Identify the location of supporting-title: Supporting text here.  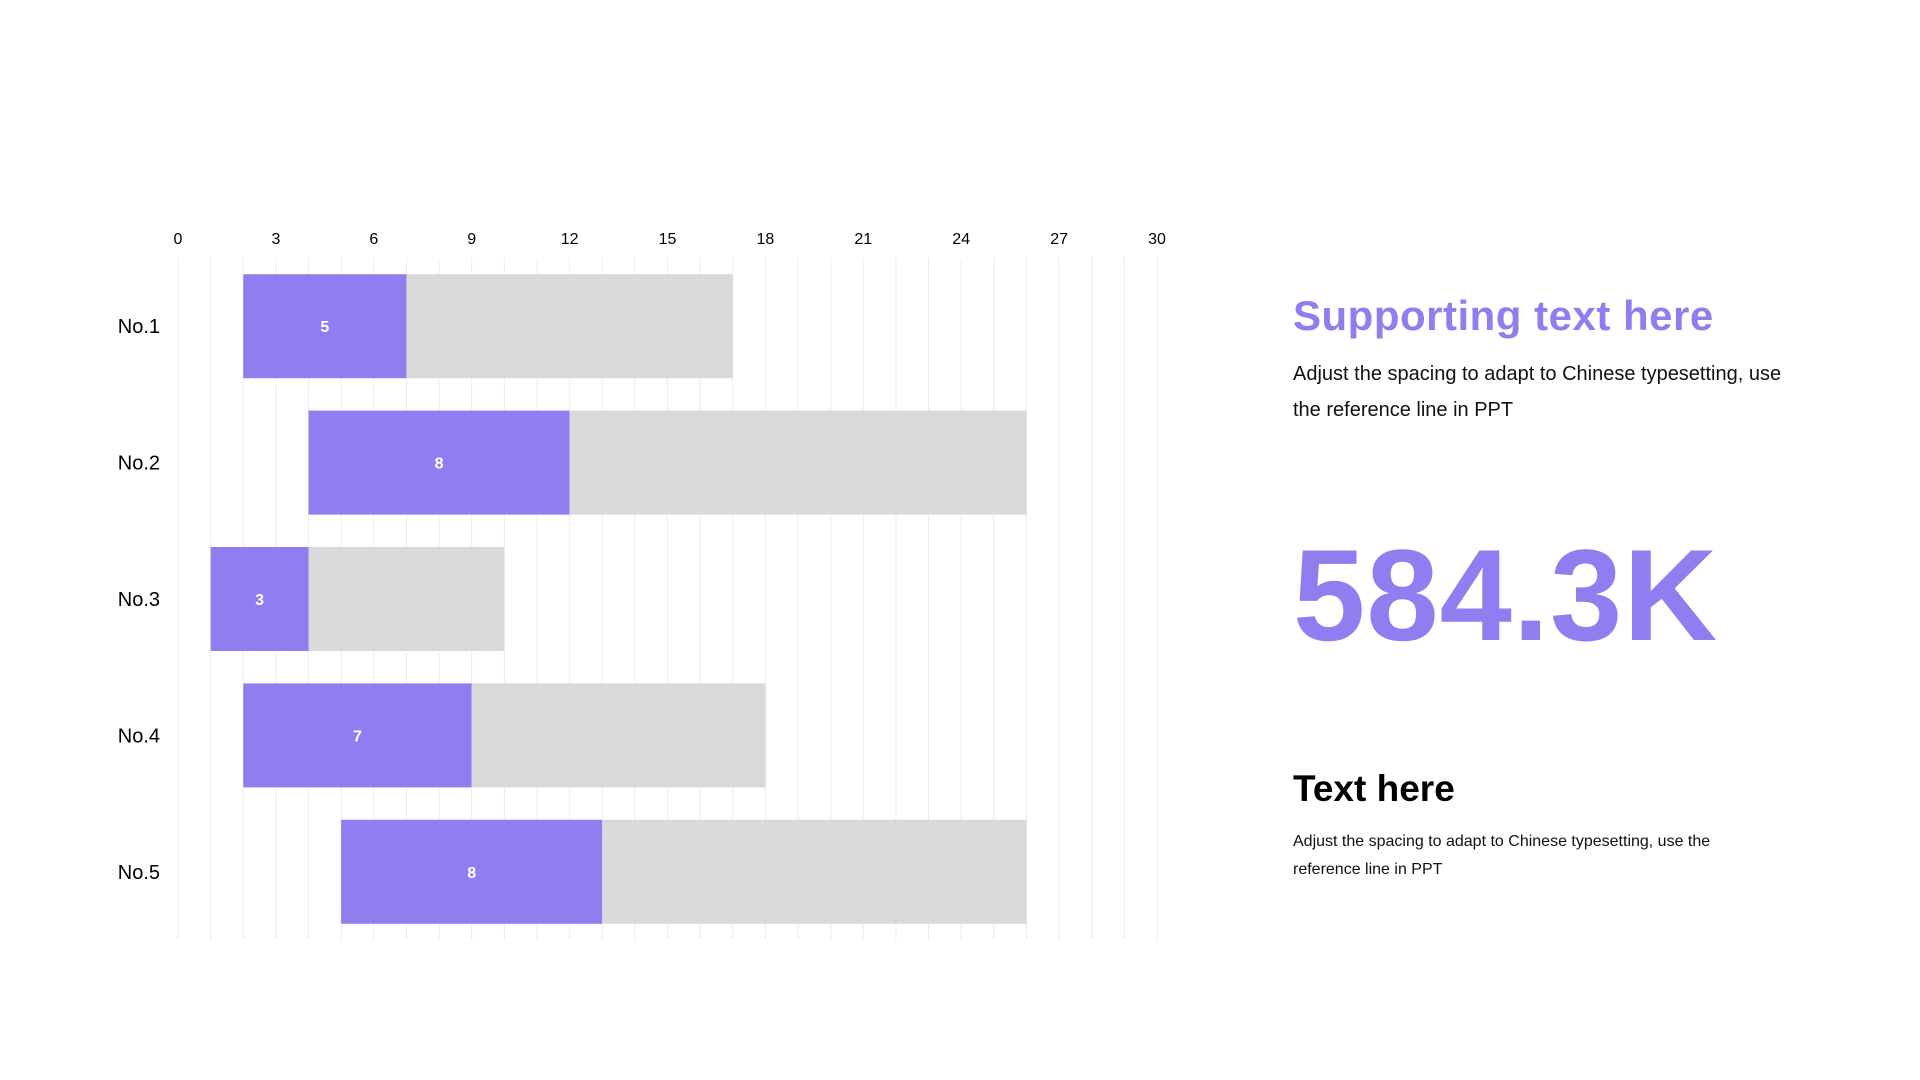
(1503, 315).